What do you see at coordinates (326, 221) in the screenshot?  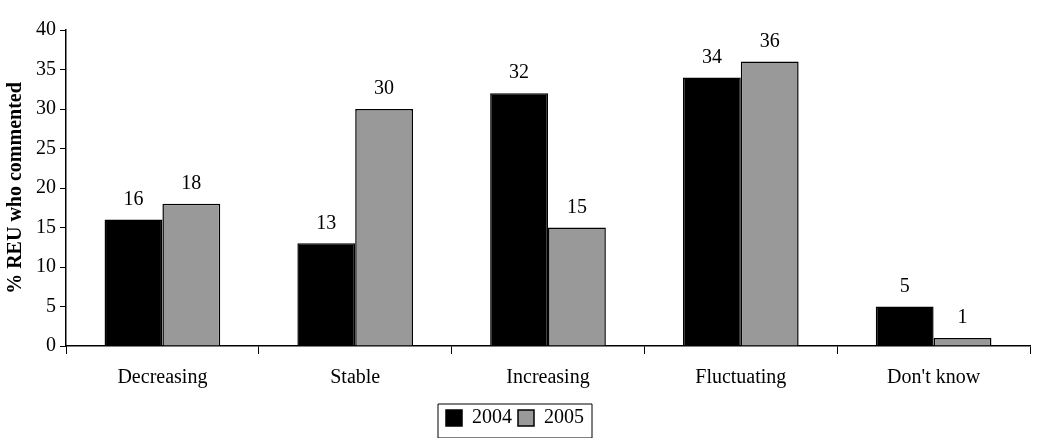 I see `data-label: 13` at bounding box center [326, 221].